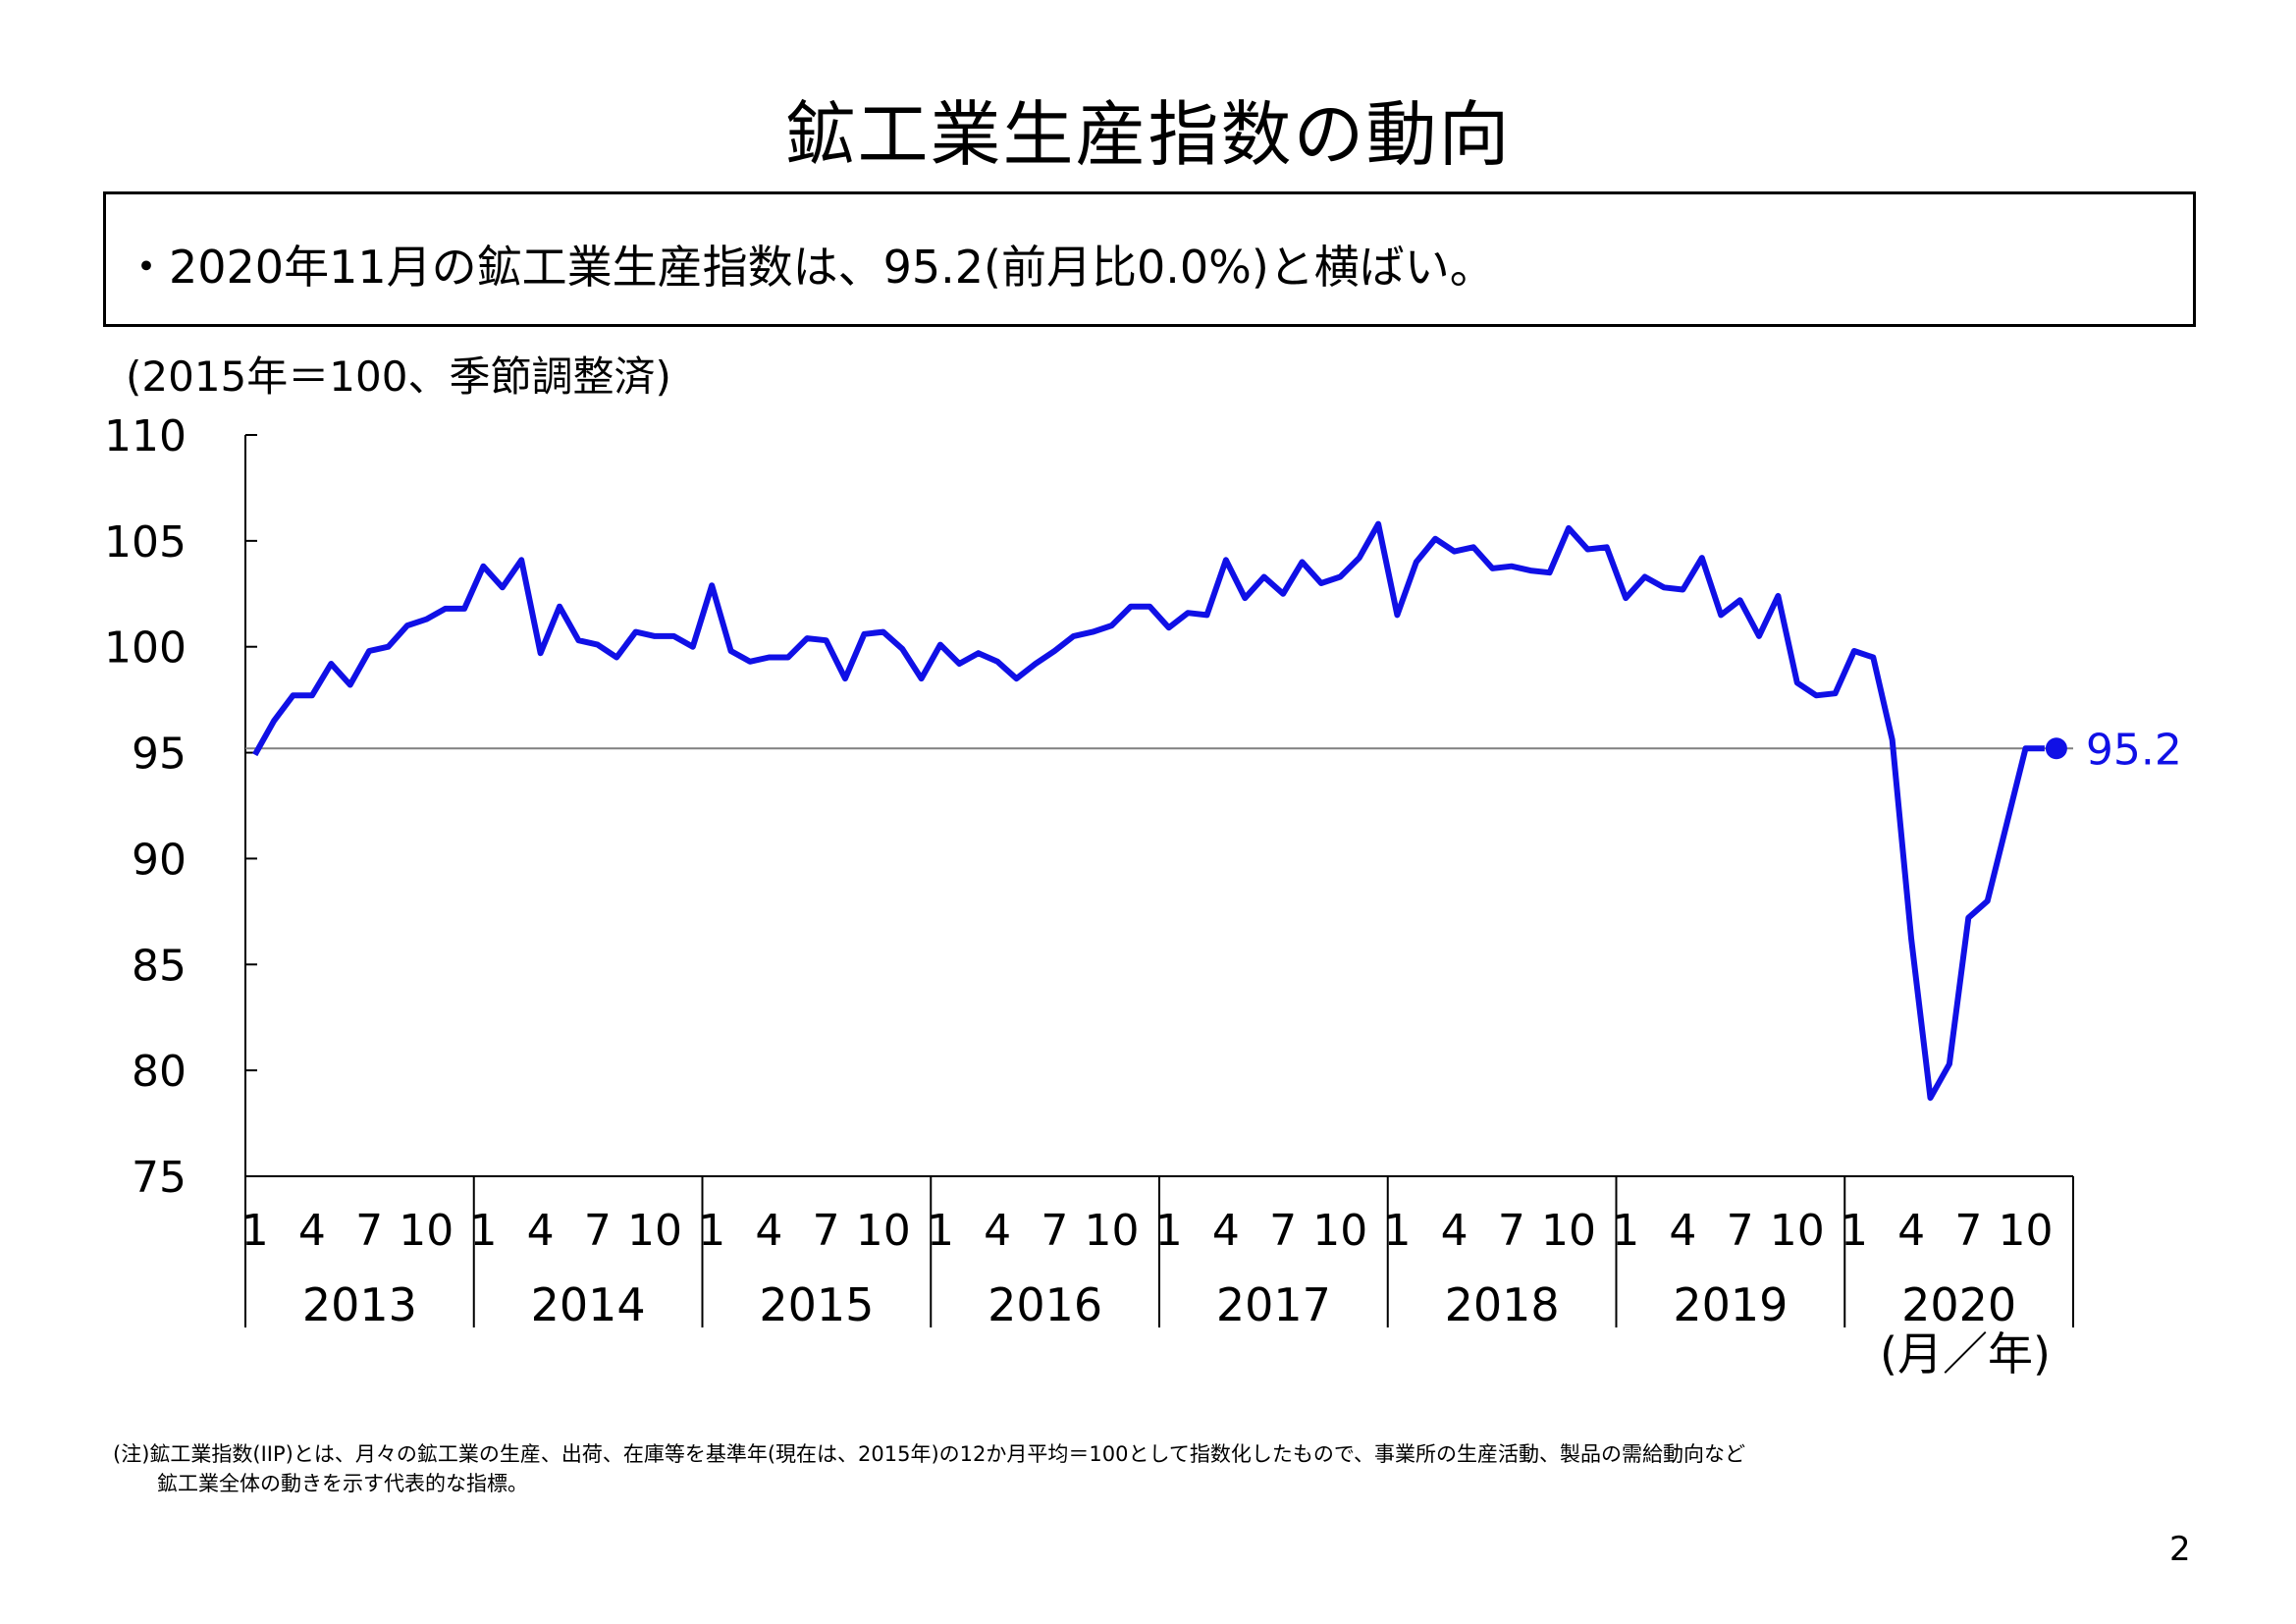 Image resolution: width=2296 pixels, height=1624 pixels. Describe the element at coordinates (1502, 1304) in the screenshot. I see `year-label: 2018` at that location.